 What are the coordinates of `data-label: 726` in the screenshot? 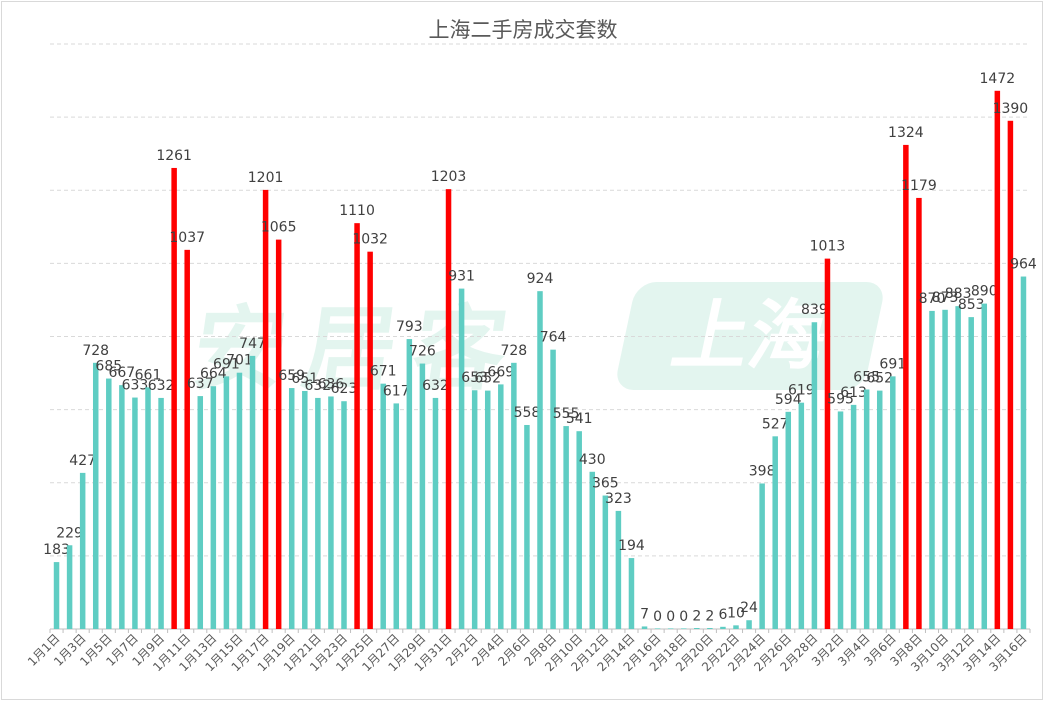 It's located at (422, 352).